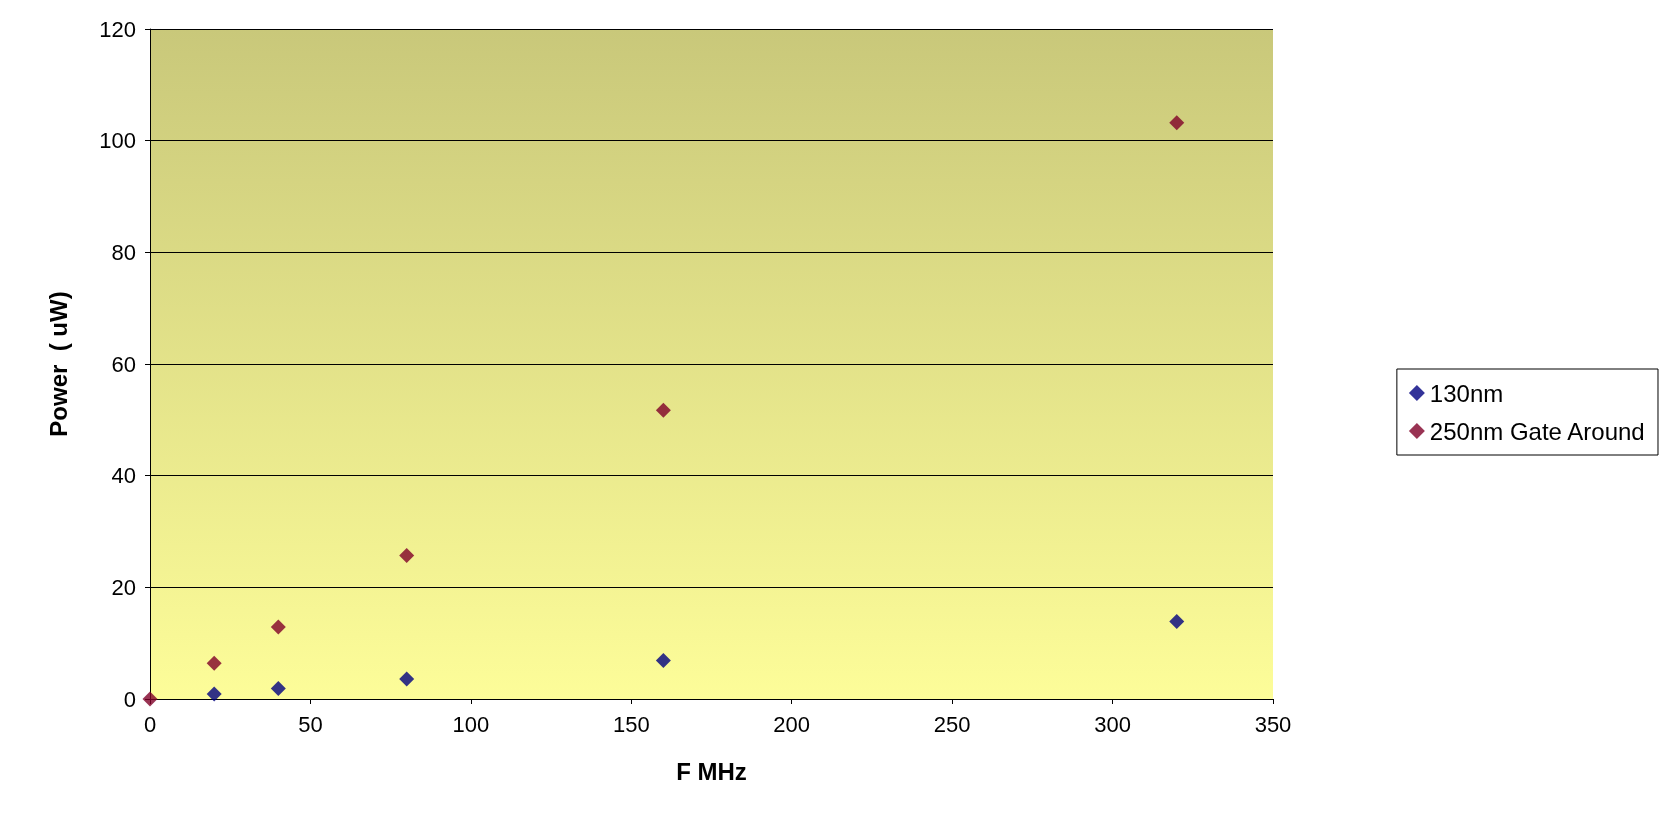 The image size is (1676, 824). Describe the element at coordinates (792, 724) in the screenshot. I see `x-tick-label: 200` at that location.